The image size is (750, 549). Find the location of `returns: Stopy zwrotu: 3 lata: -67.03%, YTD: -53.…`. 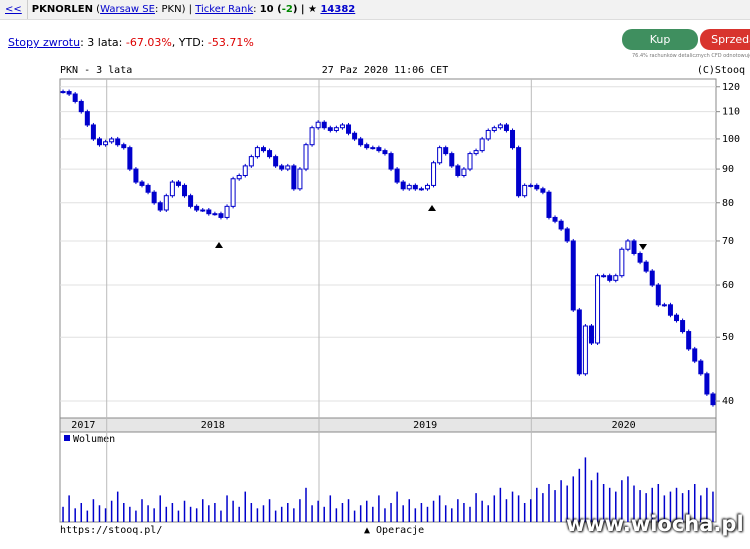

returns: Stopy zwrotu: 3 lata: -67.03%, YTD: -53.… is located at coordinates (131, 42).